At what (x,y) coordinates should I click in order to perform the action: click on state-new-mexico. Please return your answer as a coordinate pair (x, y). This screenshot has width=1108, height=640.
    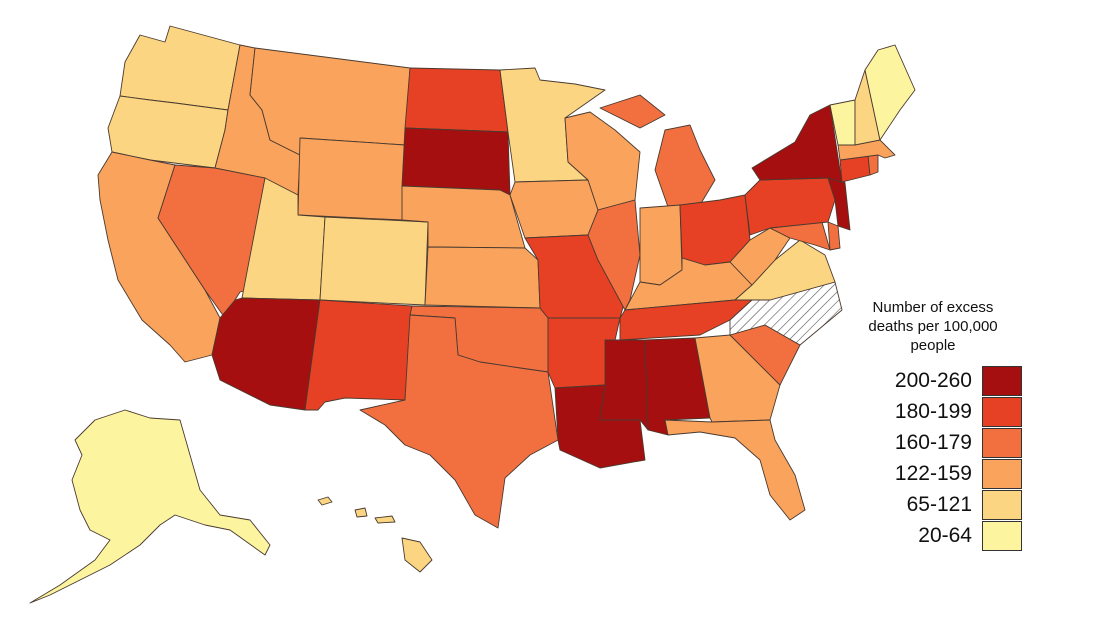
    Looking at the image, I should click on (358, 355).